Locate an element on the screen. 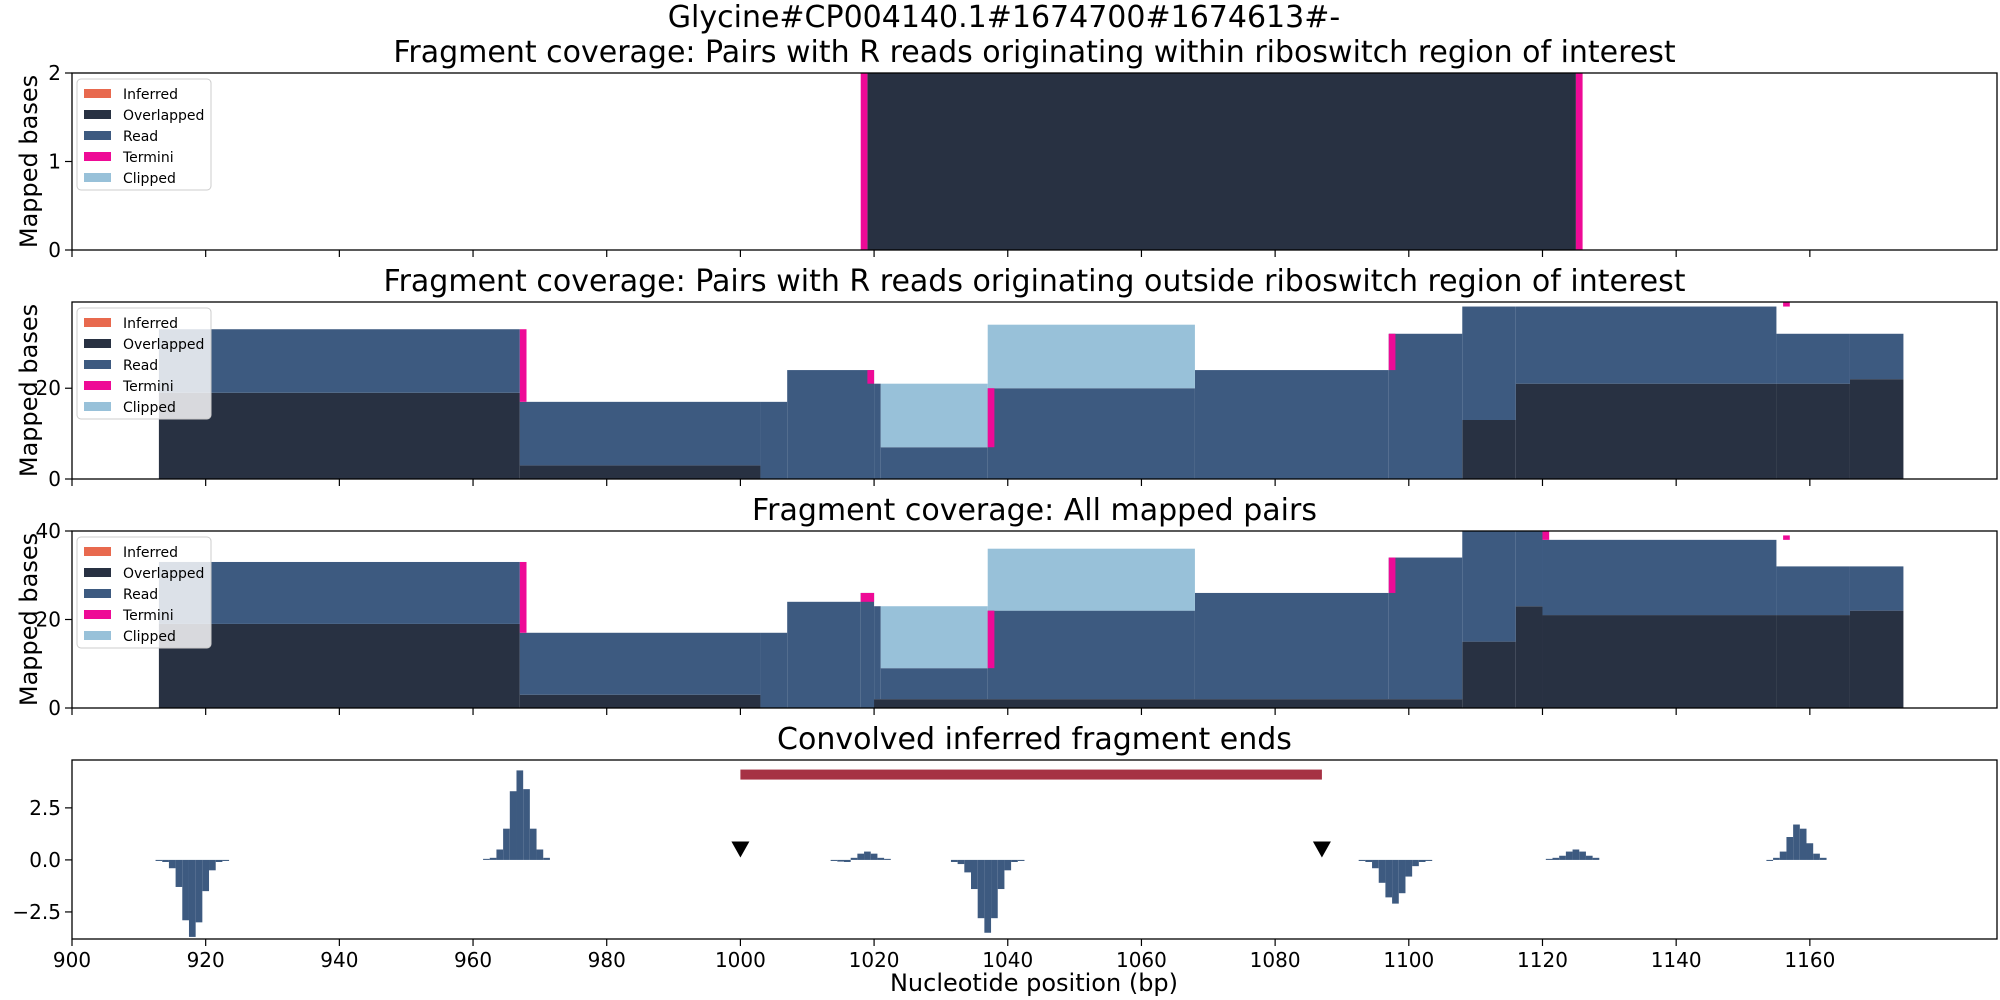 The width and height of the screenshot is (2000, 1000). x-tick-label: 920 is located at coordinates (206, 960).